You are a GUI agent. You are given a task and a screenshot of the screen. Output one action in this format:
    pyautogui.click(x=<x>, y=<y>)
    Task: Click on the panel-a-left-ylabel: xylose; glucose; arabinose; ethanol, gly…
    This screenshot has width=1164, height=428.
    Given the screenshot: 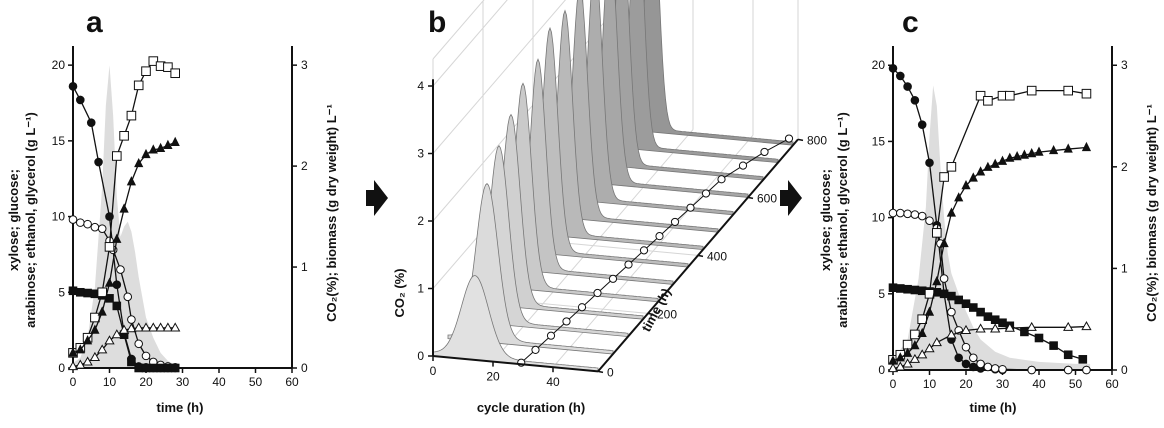 What is the action you would take?
    pyautogui.click(x=22, y=220)
    